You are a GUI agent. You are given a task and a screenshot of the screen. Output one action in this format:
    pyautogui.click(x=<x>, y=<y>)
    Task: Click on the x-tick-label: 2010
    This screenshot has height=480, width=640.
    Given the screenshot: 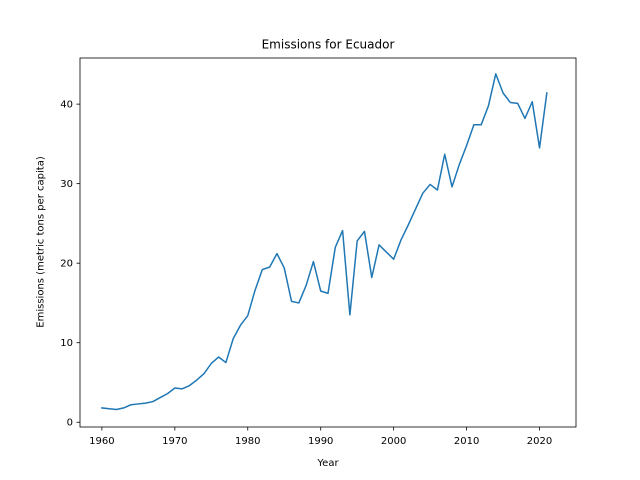 What is the action you would take?
    pyautogui.click(x=466, y=441)
    